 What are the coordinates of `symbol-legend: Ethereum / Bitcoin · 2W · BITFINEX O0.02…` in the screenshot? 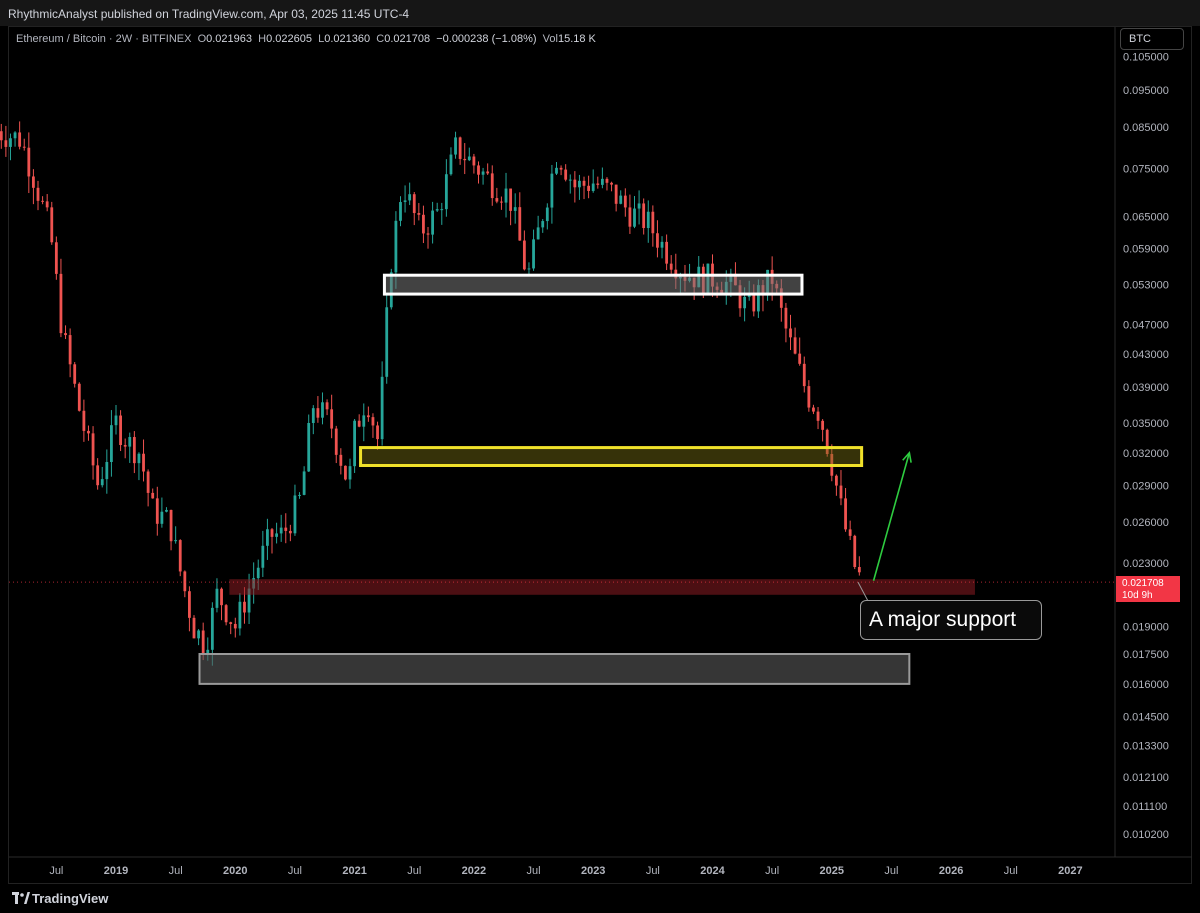 It's located at (306, 39).